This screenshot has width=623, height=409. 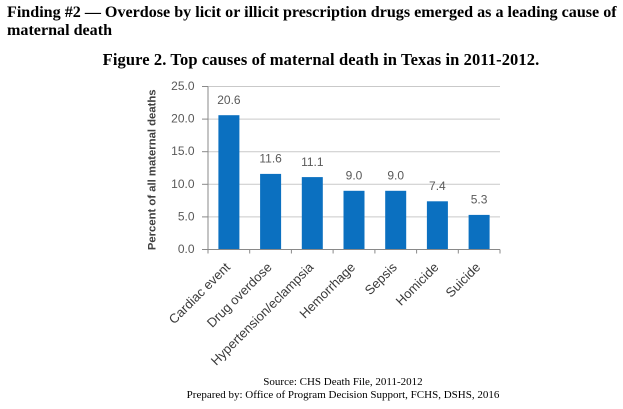 What do you see at coordinates (229, 100) in the screenshot?
I see `svg-text: 20.6` at bounding box center [229, 100].